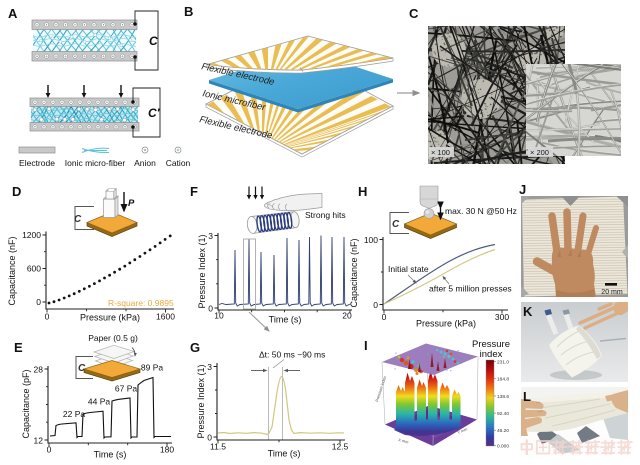 The image size is (640, 465). What do you see at coordinates (502, 317) in the screenshot?
I see `svg-text: 300` at bounding box center [502, 317].